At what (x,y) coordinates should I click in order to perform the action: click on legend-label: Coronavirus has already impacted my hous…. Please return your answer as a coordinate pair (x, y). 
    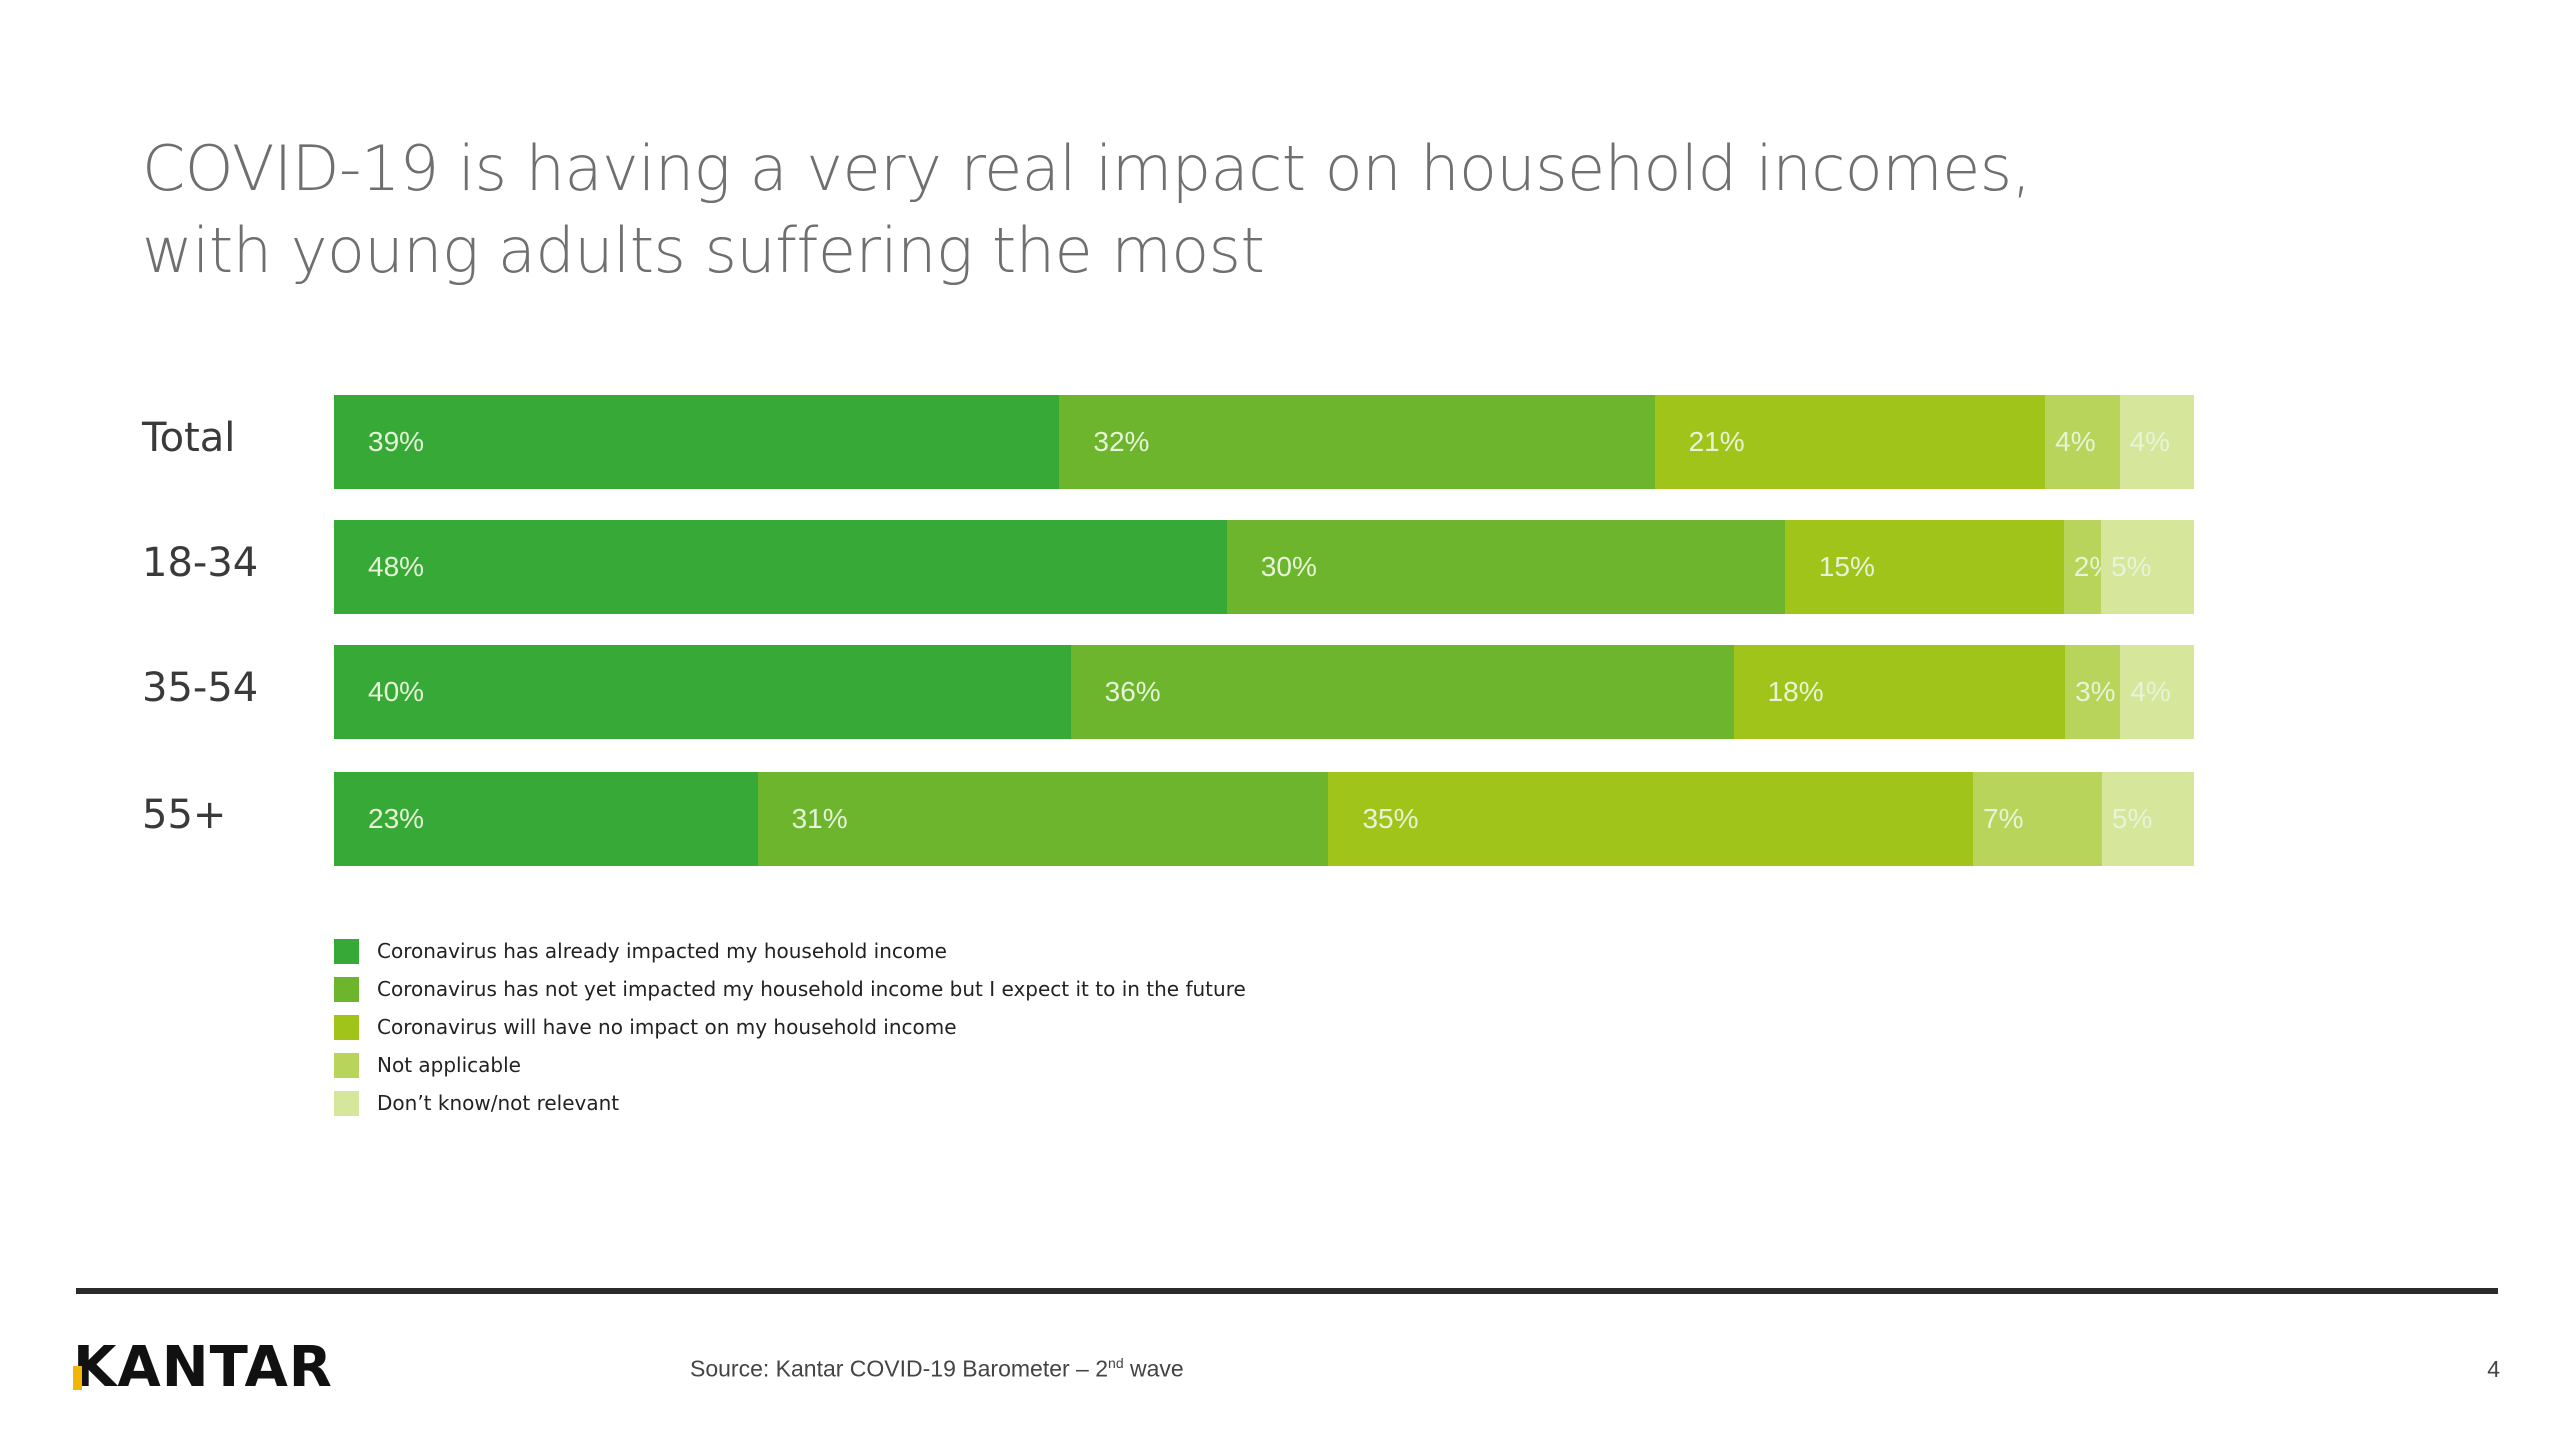
    Looking at the image, I should click on (662, 951).